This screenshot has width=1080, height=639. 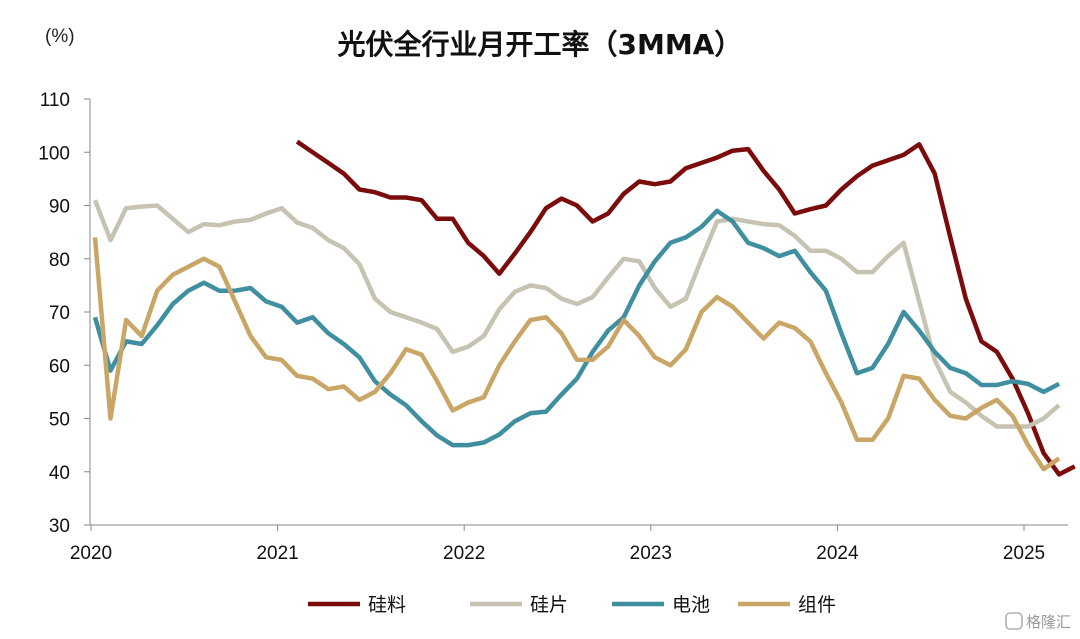 What do you see at coordinates (817, 605) in the screenshot?
I see `legend-label: 组件` at bounding box center [817, 605].